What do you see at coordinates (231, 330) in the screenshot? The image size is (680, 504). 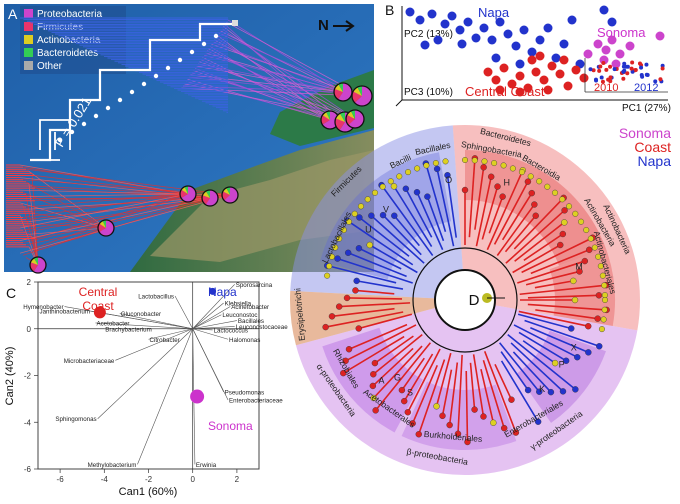 I see `taxon-label: Lactococcus` at bounding box center [231, 330].